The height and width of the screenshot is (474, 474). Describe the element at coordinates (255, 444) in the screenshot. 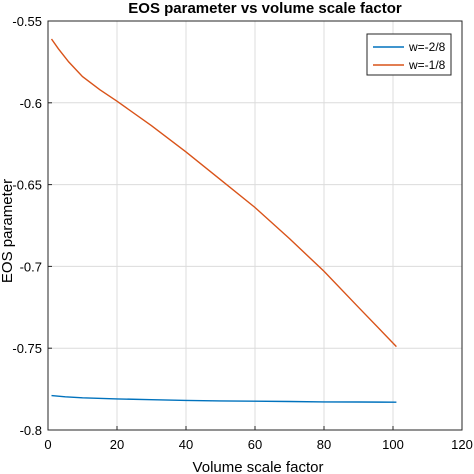

I see `x-tick-label: 60` at that location.